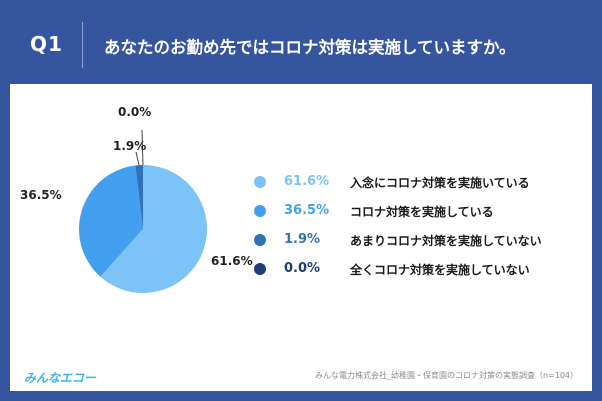  I want to click on legend-percent: 61.6%, so click(307, 181).